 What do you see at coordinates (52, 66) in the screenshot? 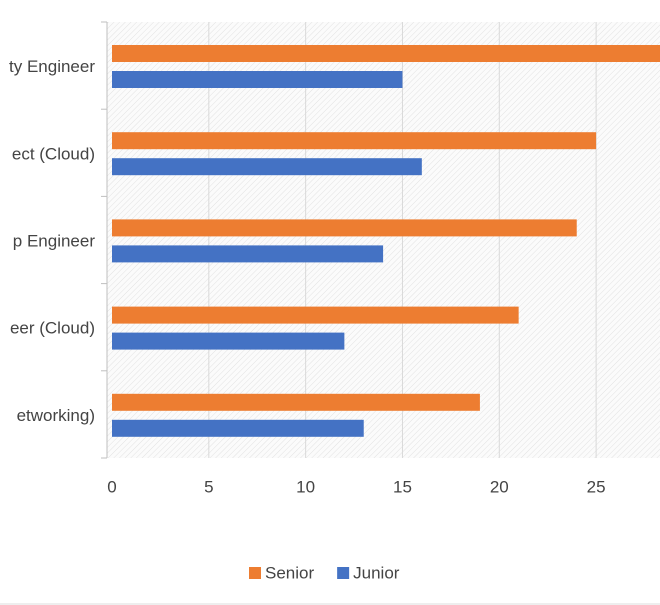
I see `y-tick-label: ty Engineer` at bounding box center [52, 66].